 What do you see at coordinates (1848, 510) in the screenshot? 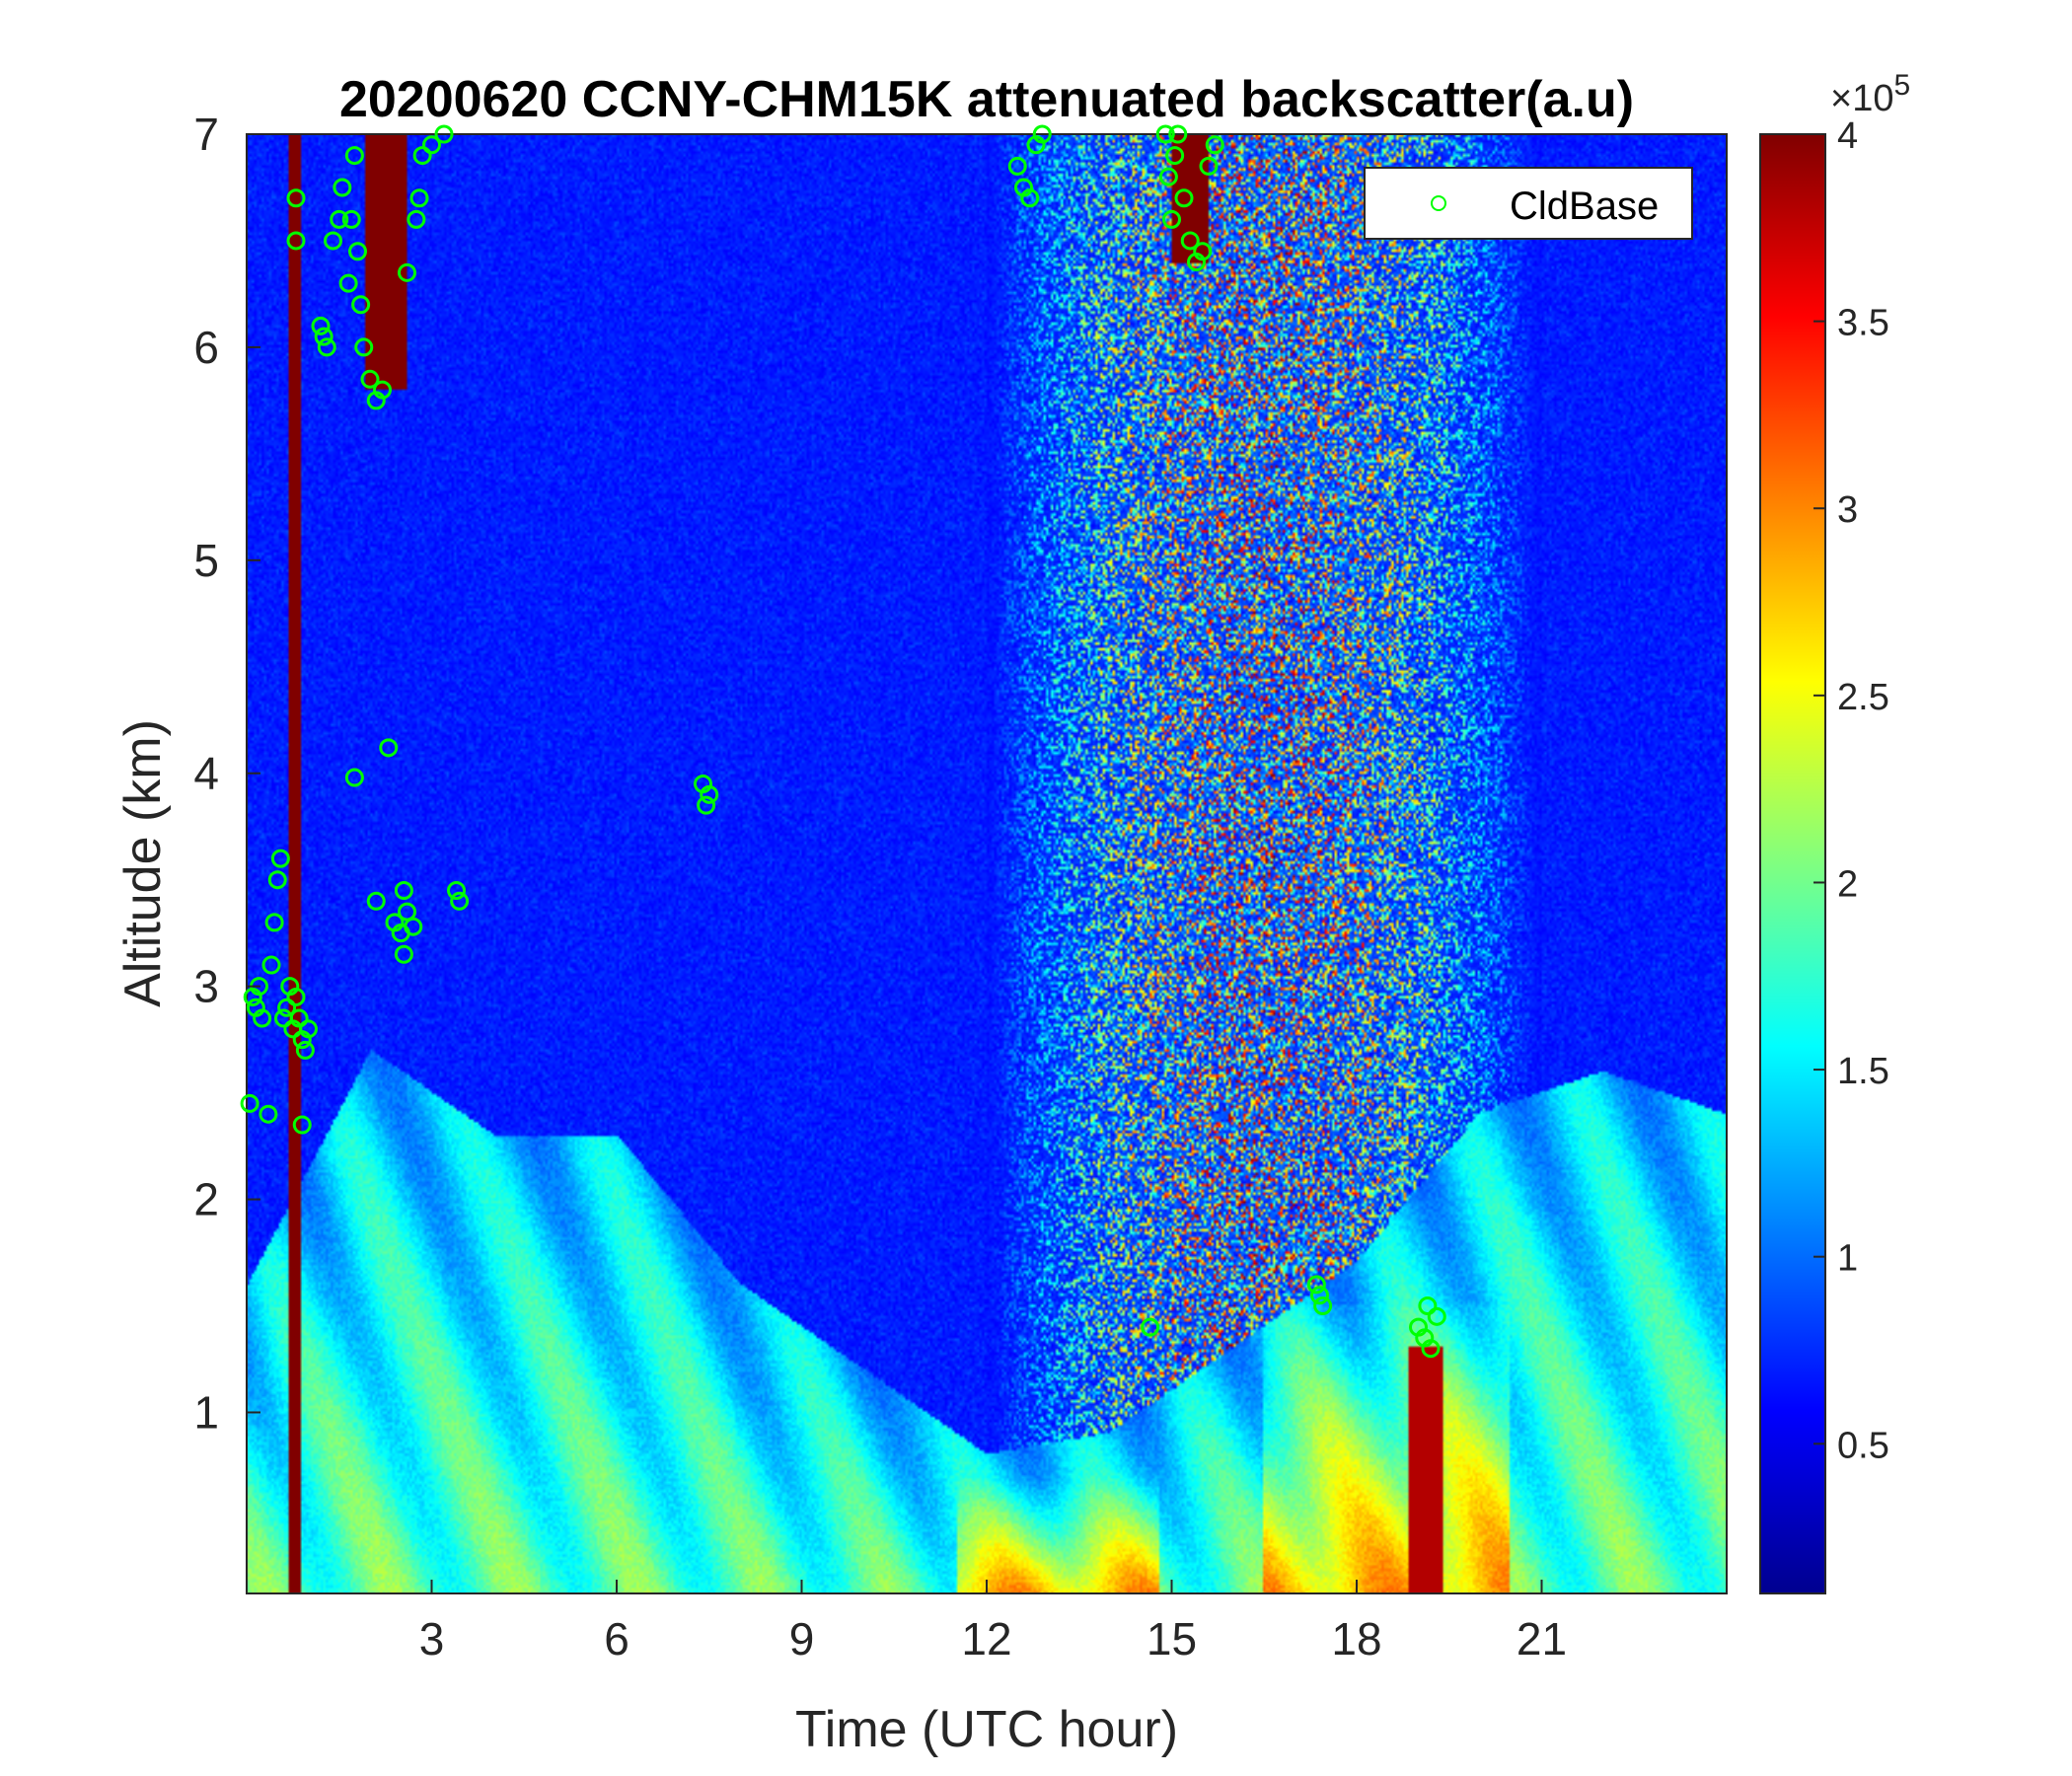
I see `colorbar-tick-label: 3` at bounding box center [1848, 510].